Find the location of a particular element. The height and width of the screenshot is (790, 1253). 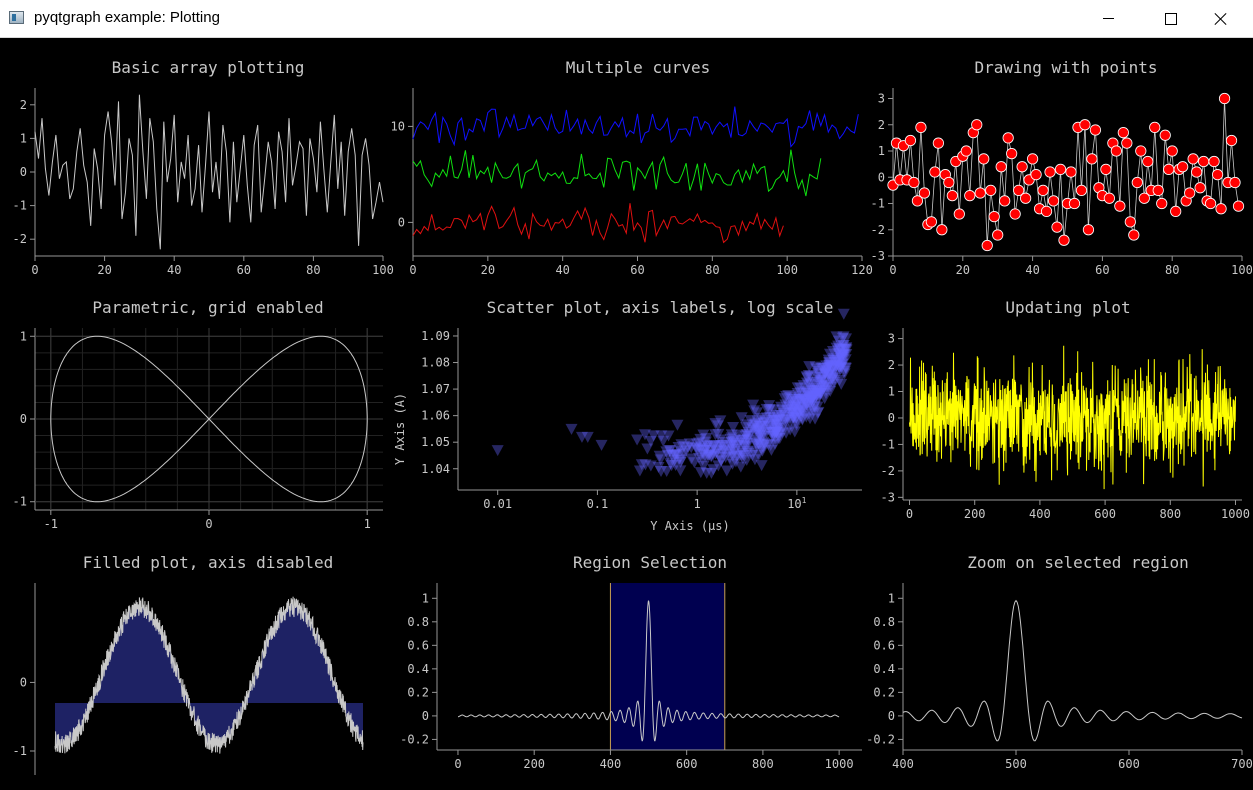

plot-parametric-grid: -1 0 1 -1 0 1 is located at coordinates (198, 429).